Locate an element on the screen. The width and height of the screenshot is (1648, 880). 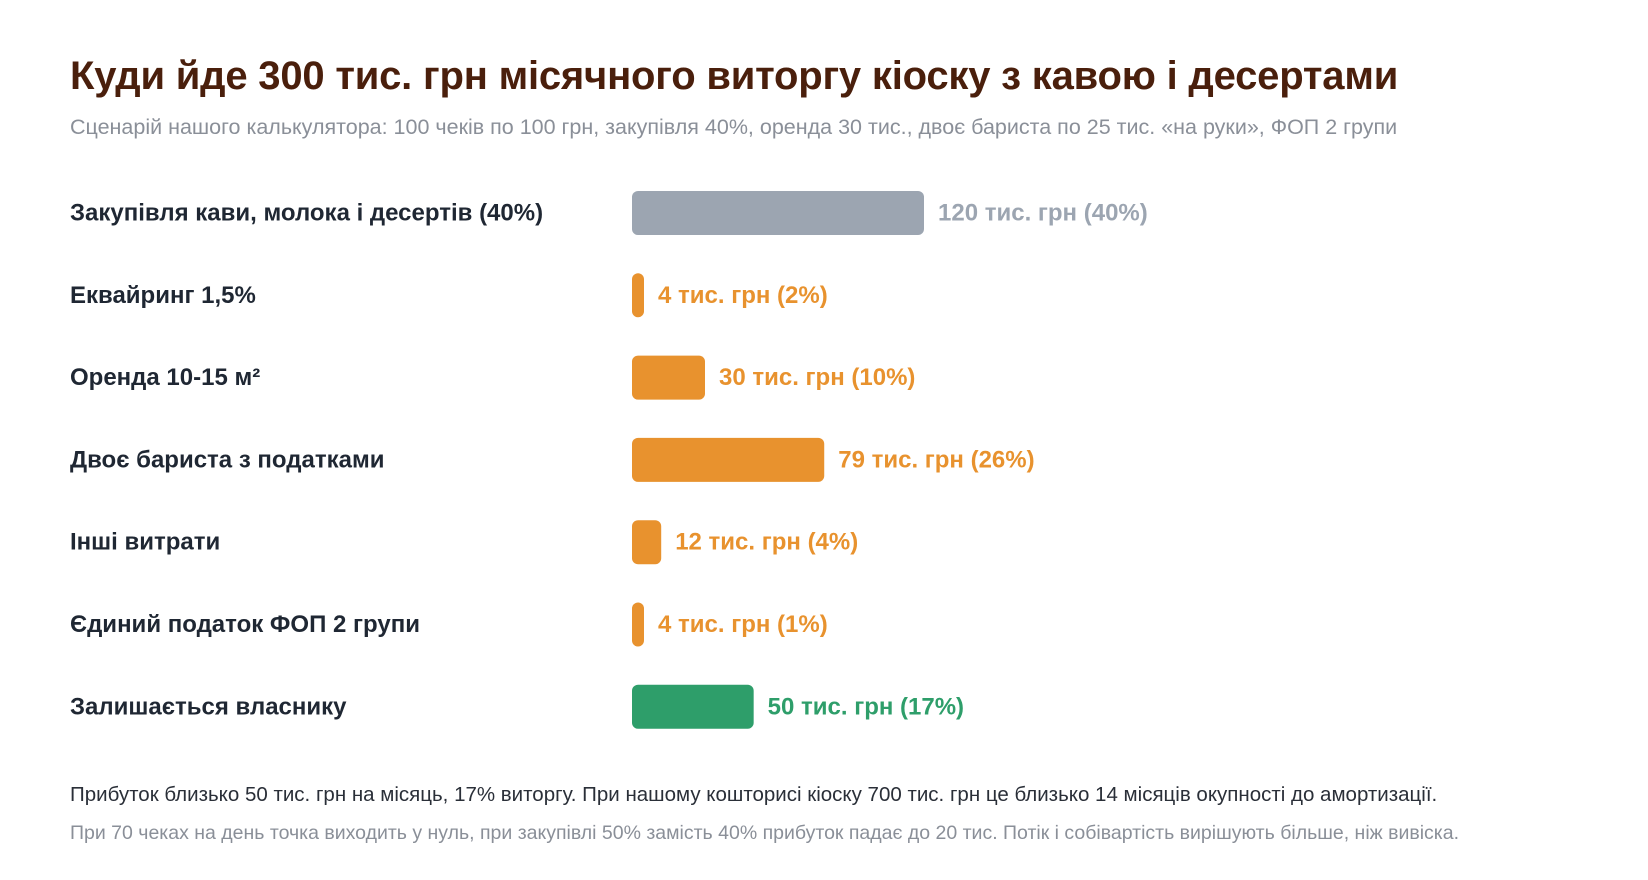
category-label: Єдиний податок ФОП 2 групи is located at coordinates (245, 624).